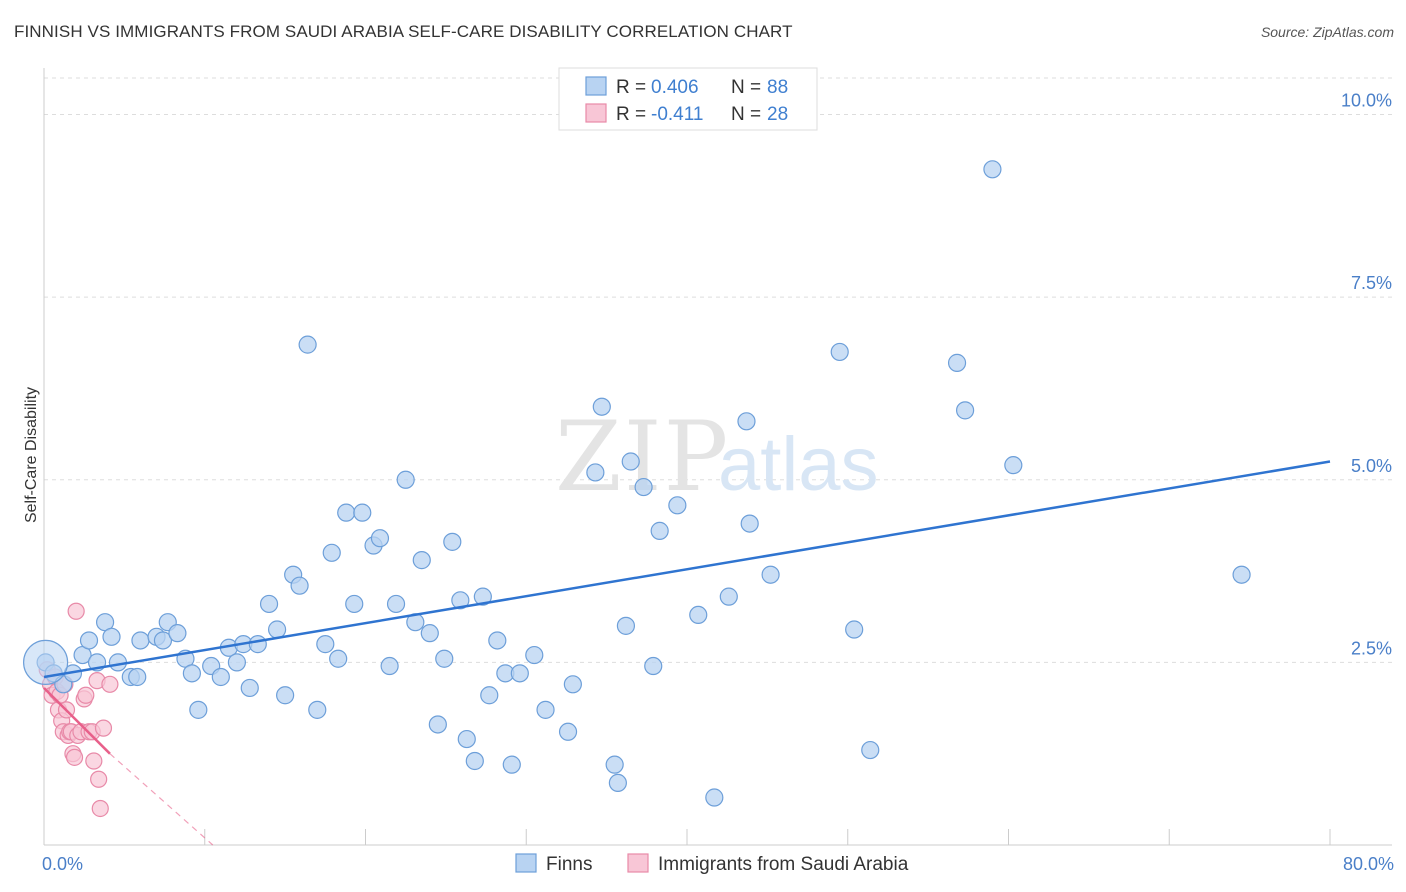 This screenshot has height=892, width=1406. Describe the element at coordinates (62, 864) in the screenshot. I see `x-tick-label-0: 0.0%` at that location.